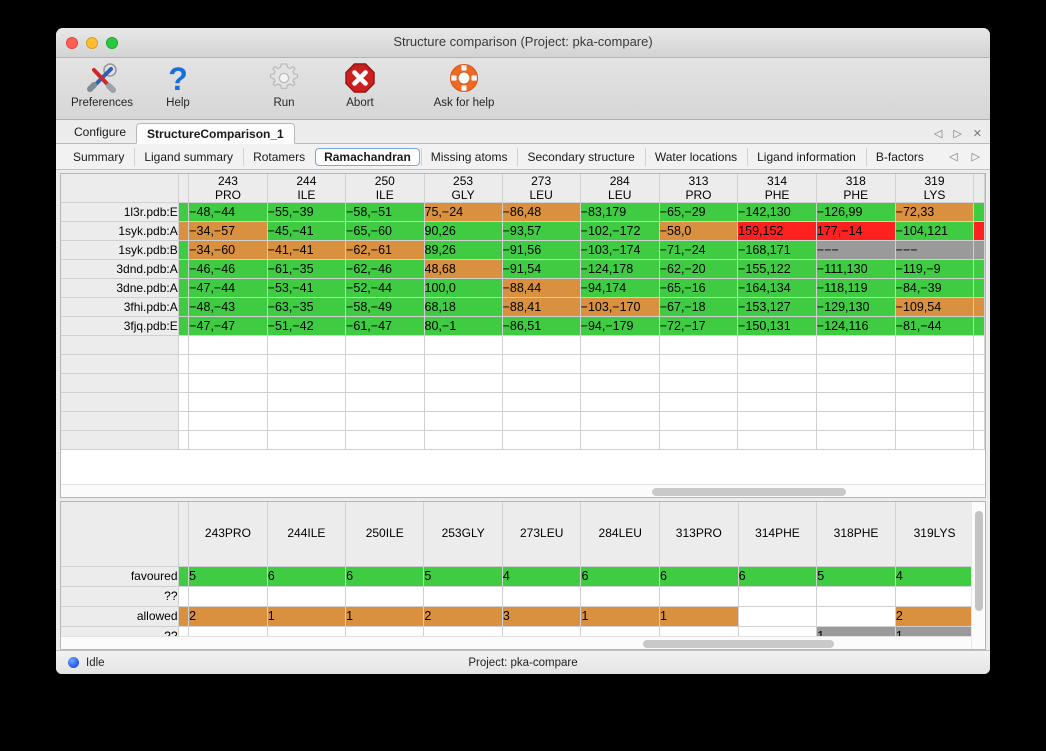  What do you see at coordinates (620, 288) in the screenshot?
I see `data-cell: −94,174` at bounding box center [620, 288].